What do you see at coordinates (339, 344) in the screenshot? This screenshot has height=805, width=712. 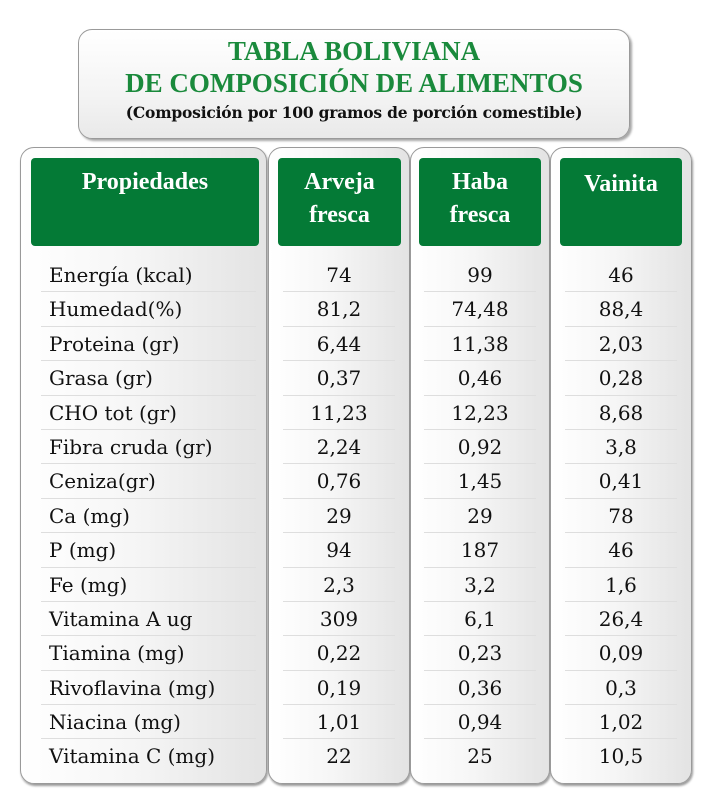 I see `table-cell: 6,44` at bounding box center [339, 344].